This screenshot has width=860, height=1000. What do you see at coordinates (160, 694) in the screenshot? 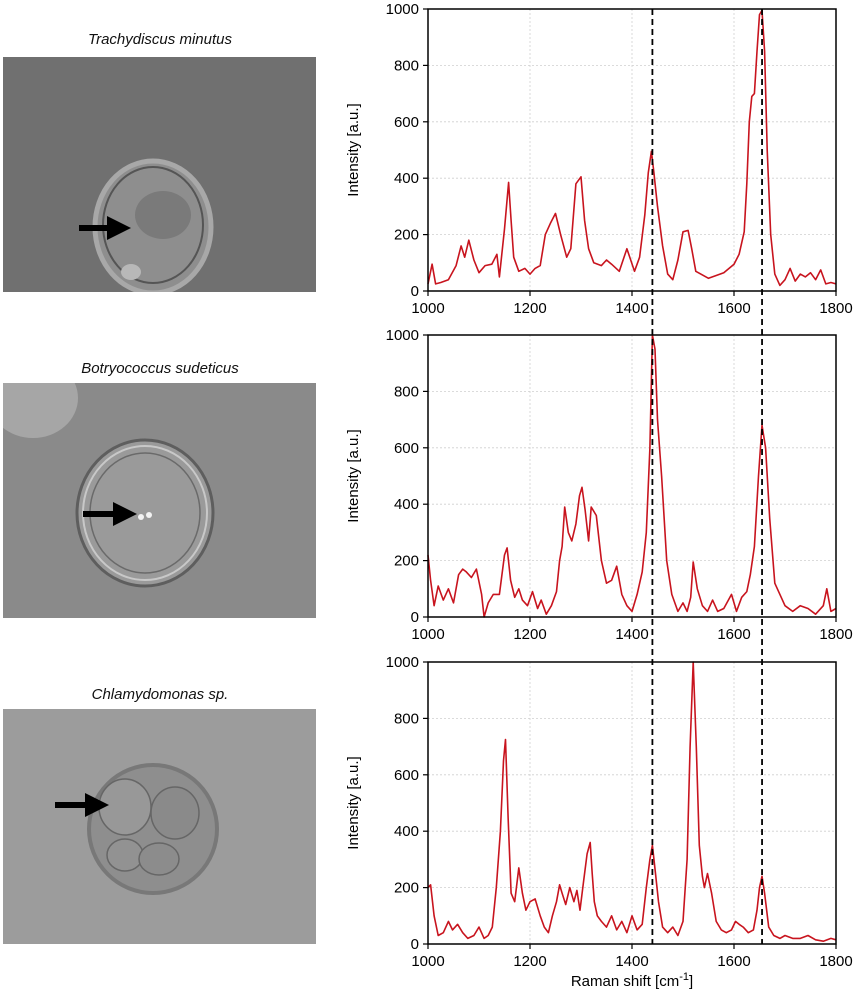
I see `cell-title-3: Chlamydomonas sp.` at bounding box center [160, 694].